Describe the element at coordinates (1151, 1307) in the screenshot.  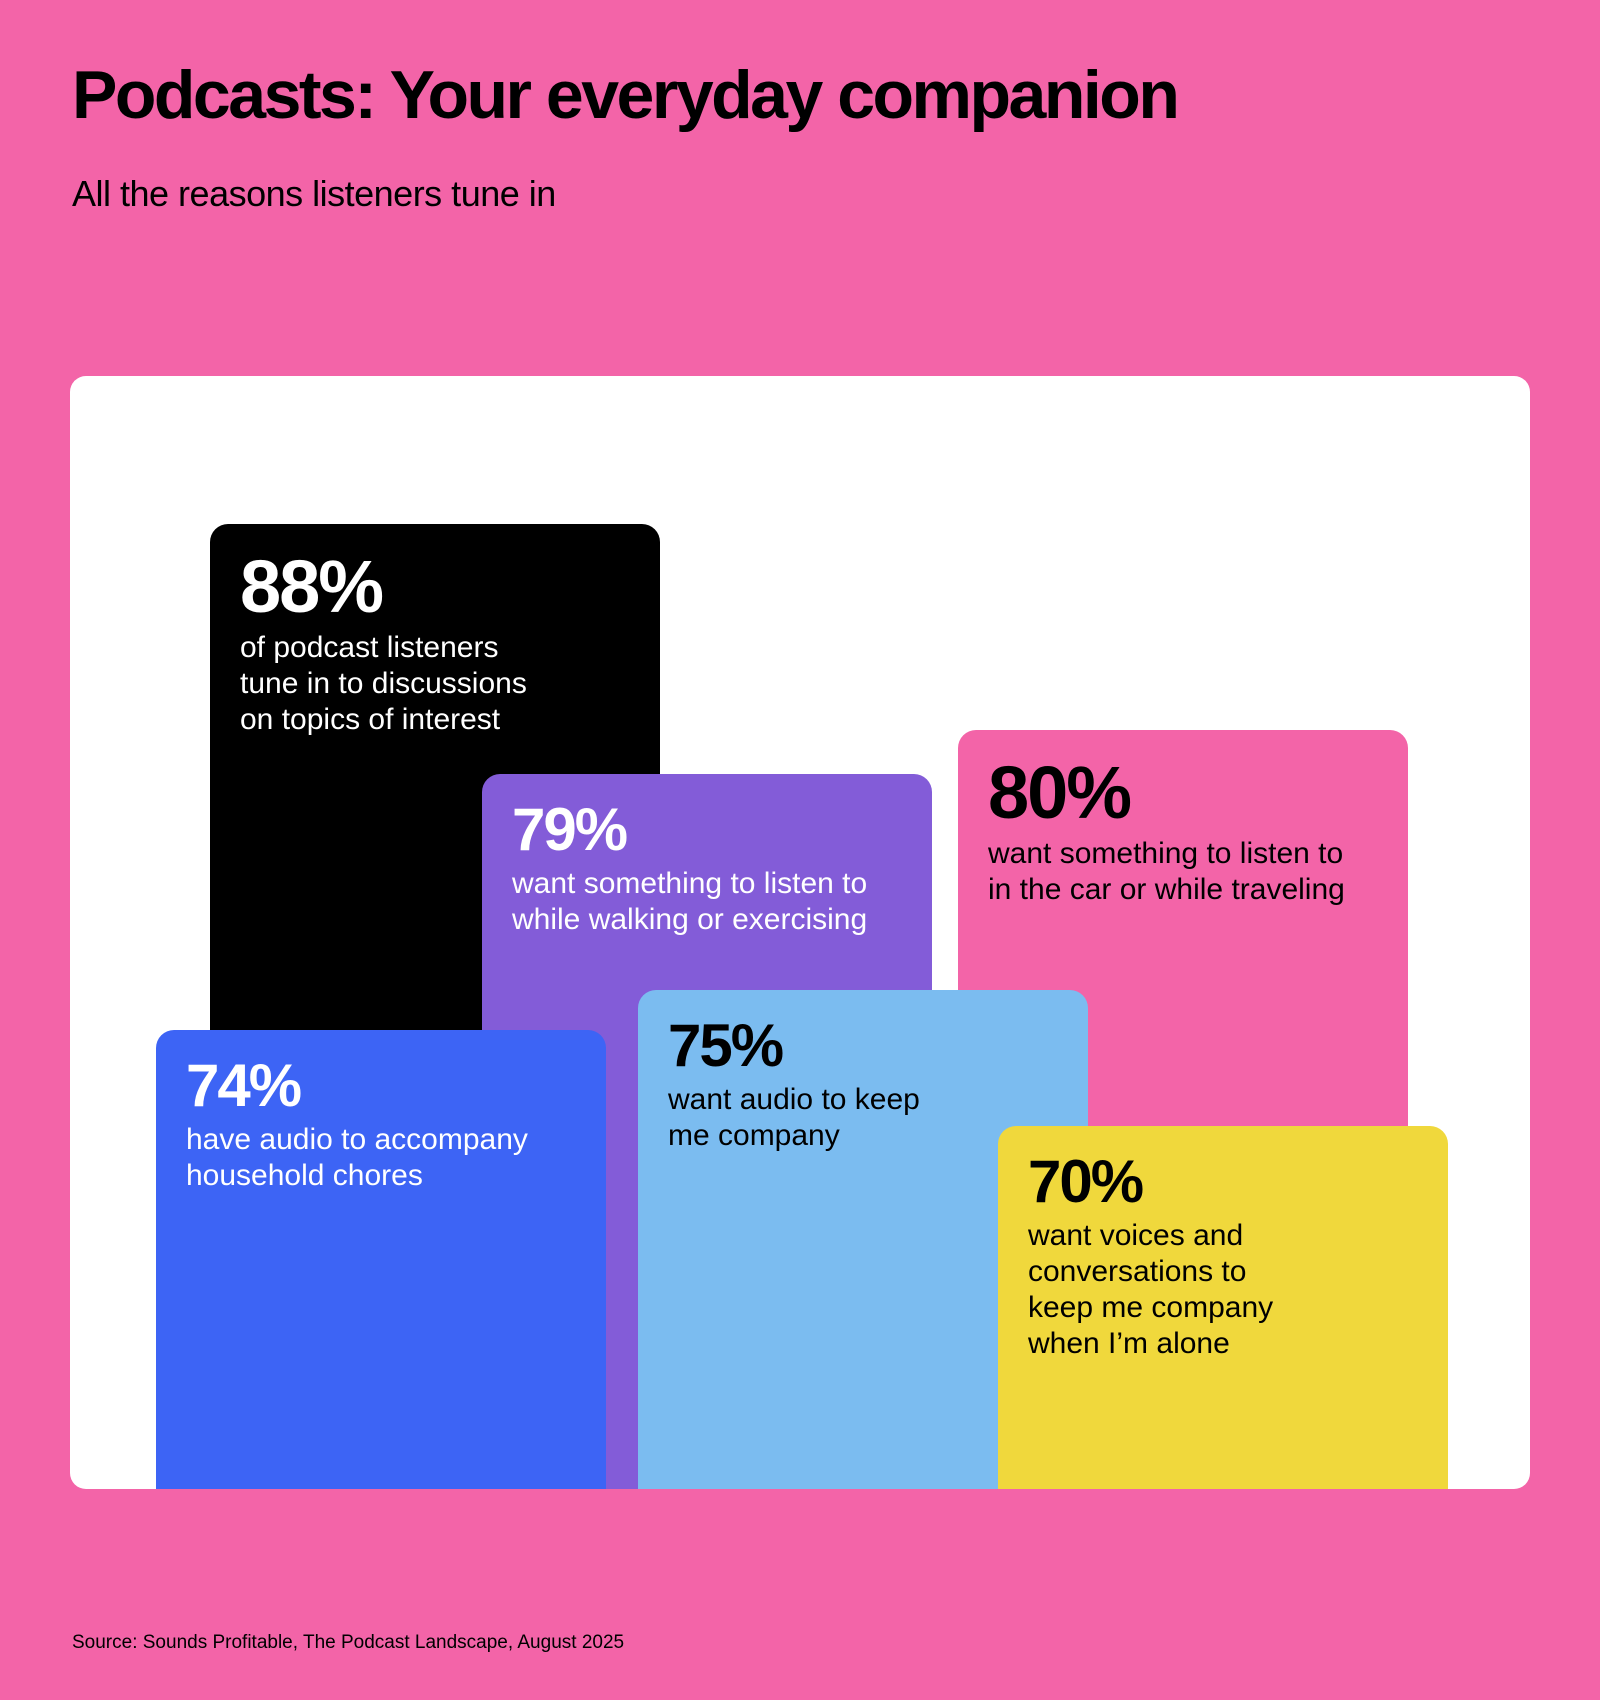
I see `bar-70-desc-line: keep me company` at that location.